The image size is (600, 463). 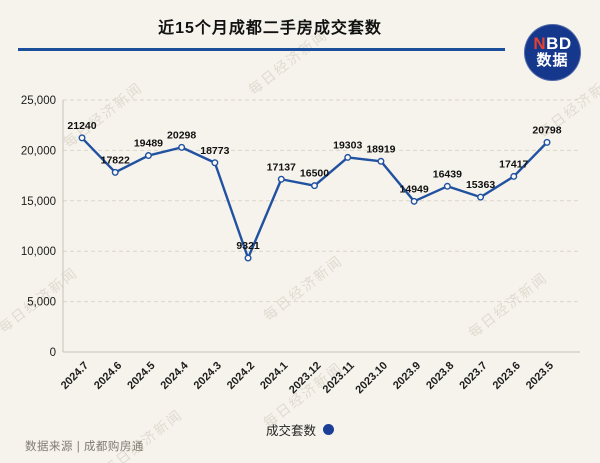 I want to click on y-axis-label: 10,000, so click(x=38, y=252).